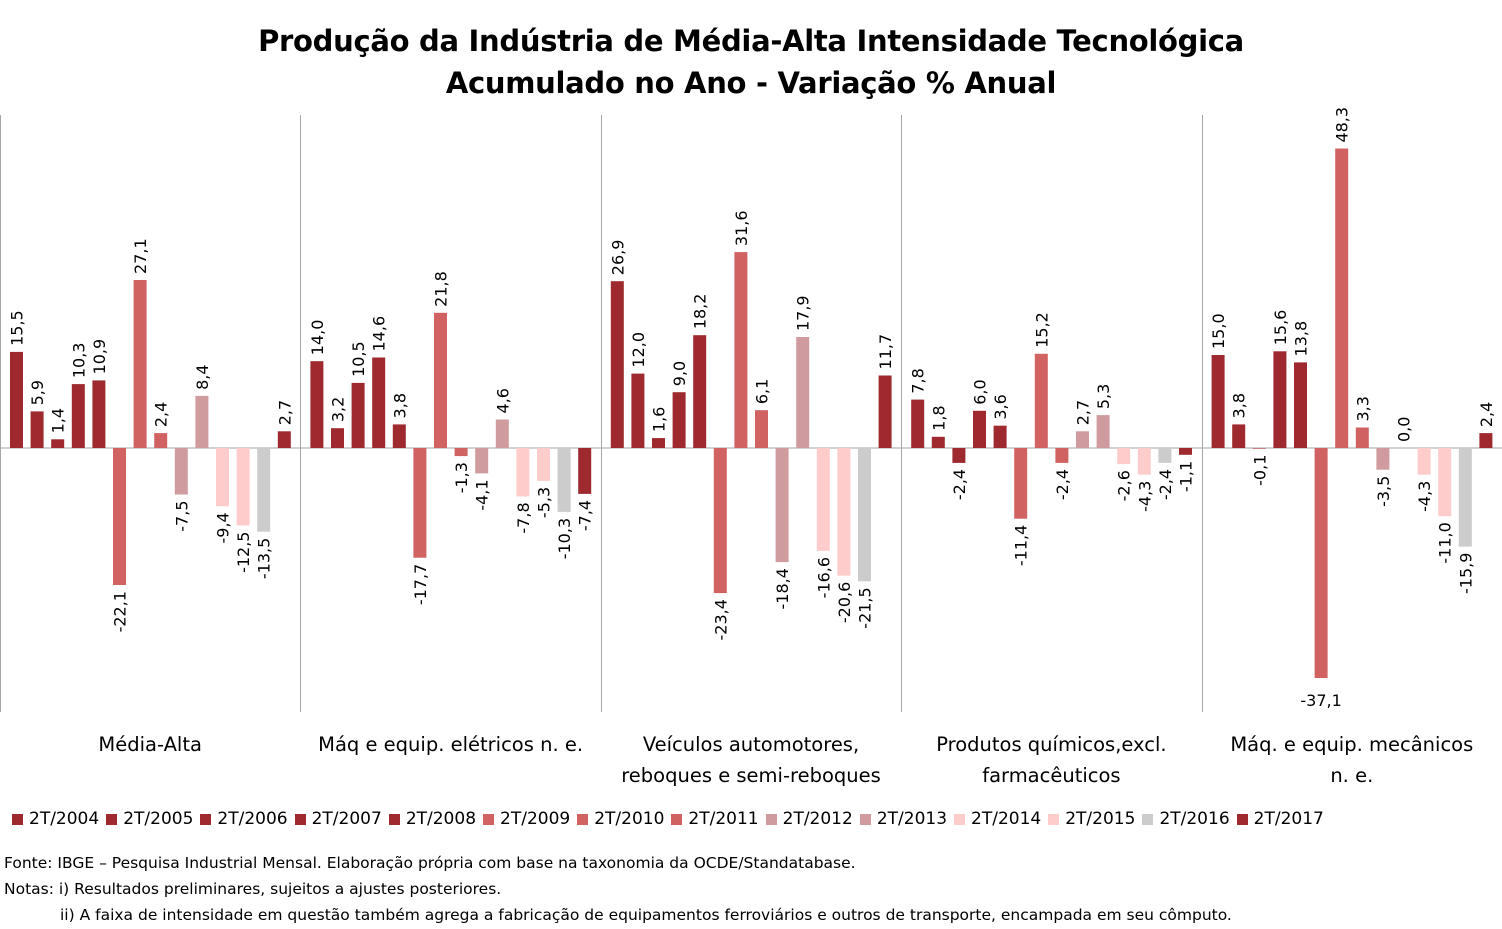 This screenshot has height=929, width=1502. I want to click on data-label: -4,1, so click(482, 494).